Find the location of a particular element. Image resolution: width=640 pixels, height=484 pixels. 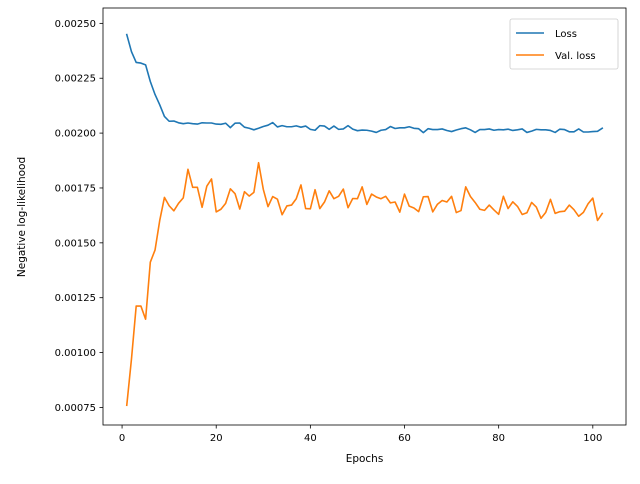

x-tick-label: 20 is located at coordinates (216, 438).